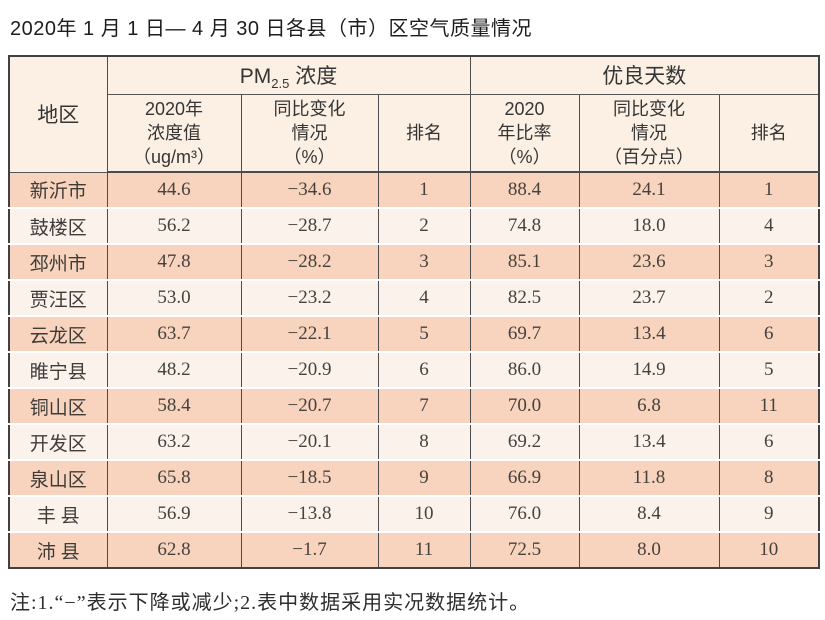 This screenshot has width=825, height=620. Describe the element at coordinates (424, 369) in the screenshot. I see `pm-rank-cell: 6` at that location.